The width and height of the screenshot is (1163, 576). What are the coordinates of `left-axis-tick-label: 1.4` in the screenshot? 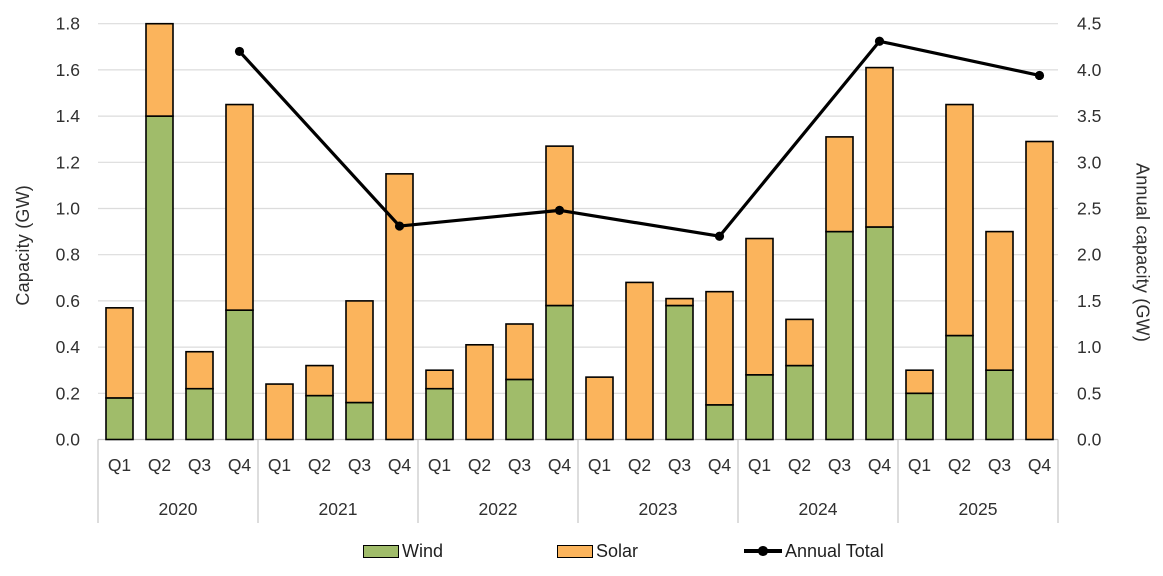 It's located at (68, 116).